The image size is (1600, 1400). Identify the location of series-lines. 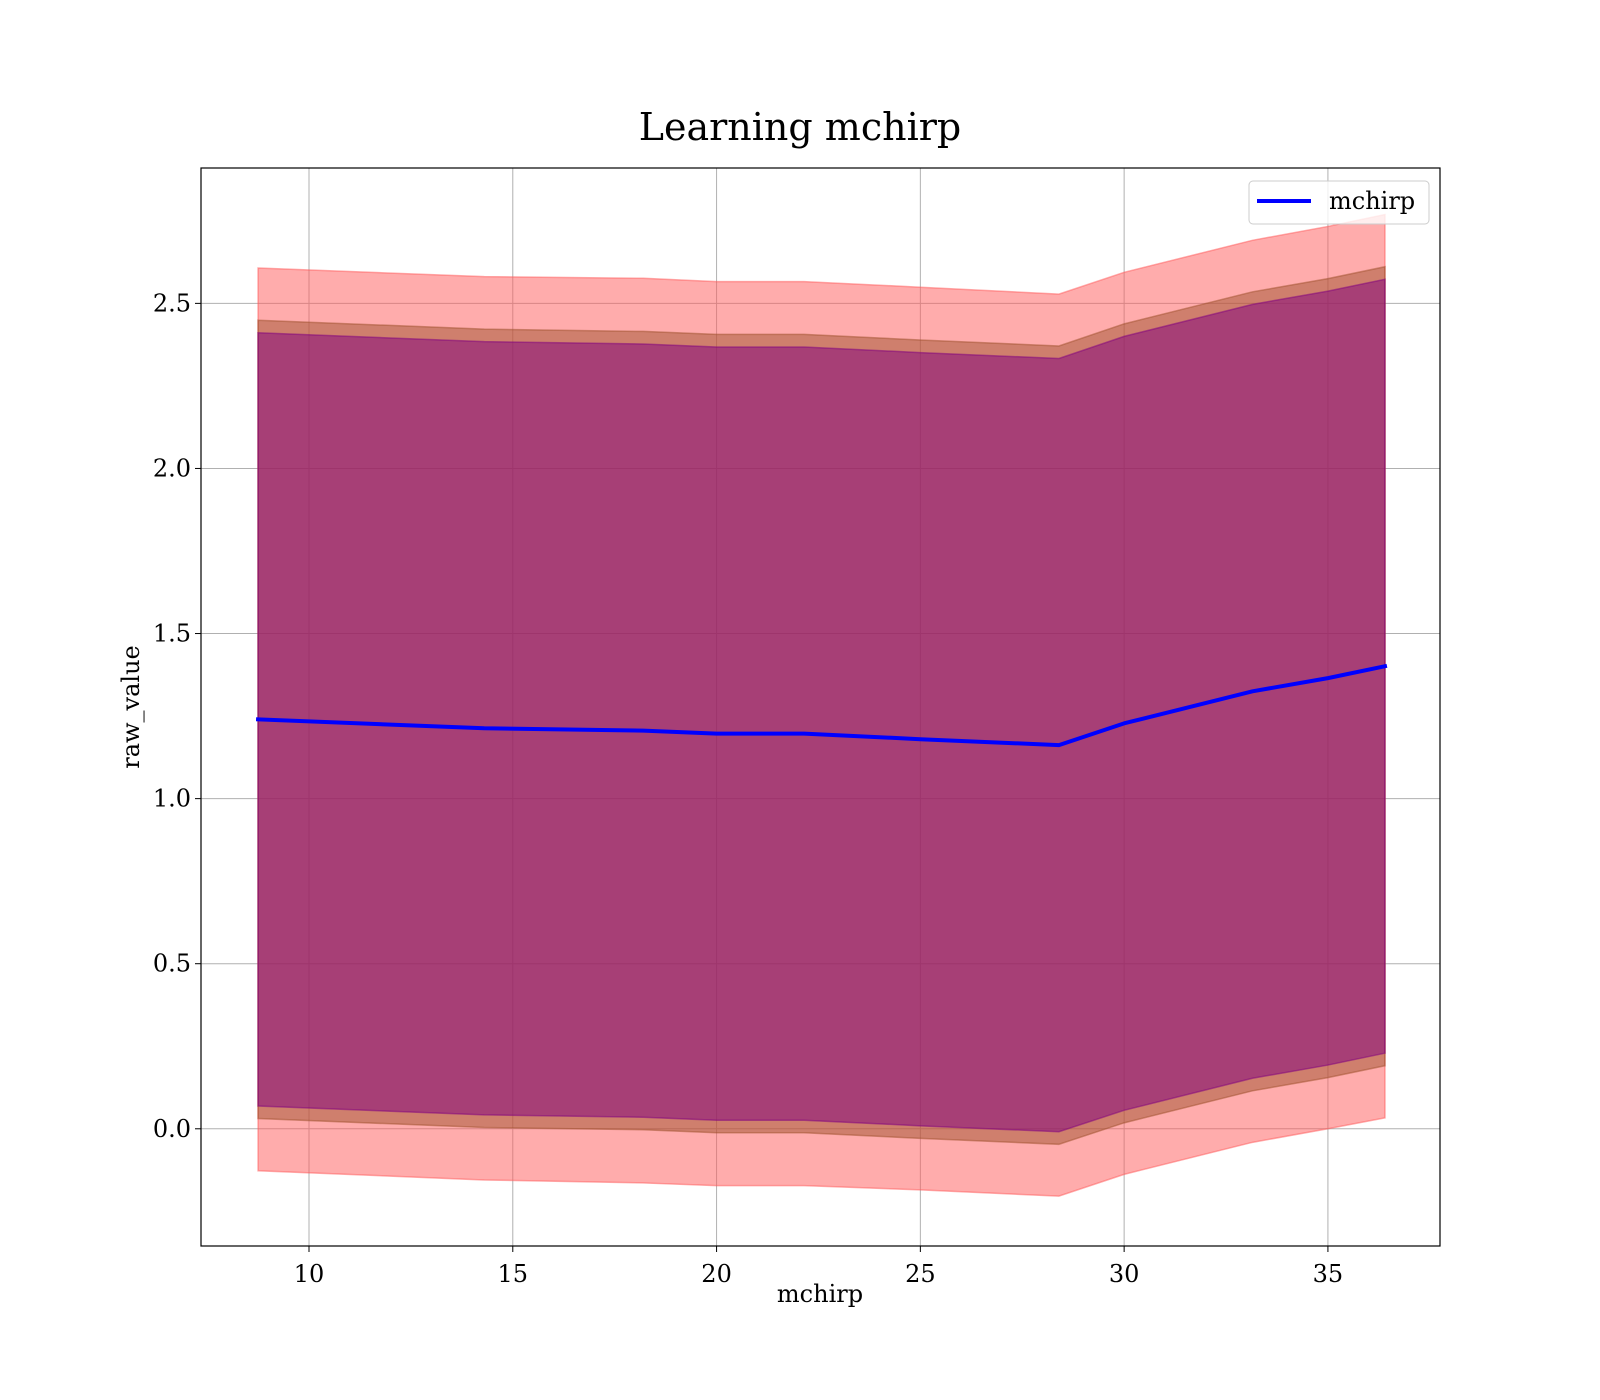
(821, 705).